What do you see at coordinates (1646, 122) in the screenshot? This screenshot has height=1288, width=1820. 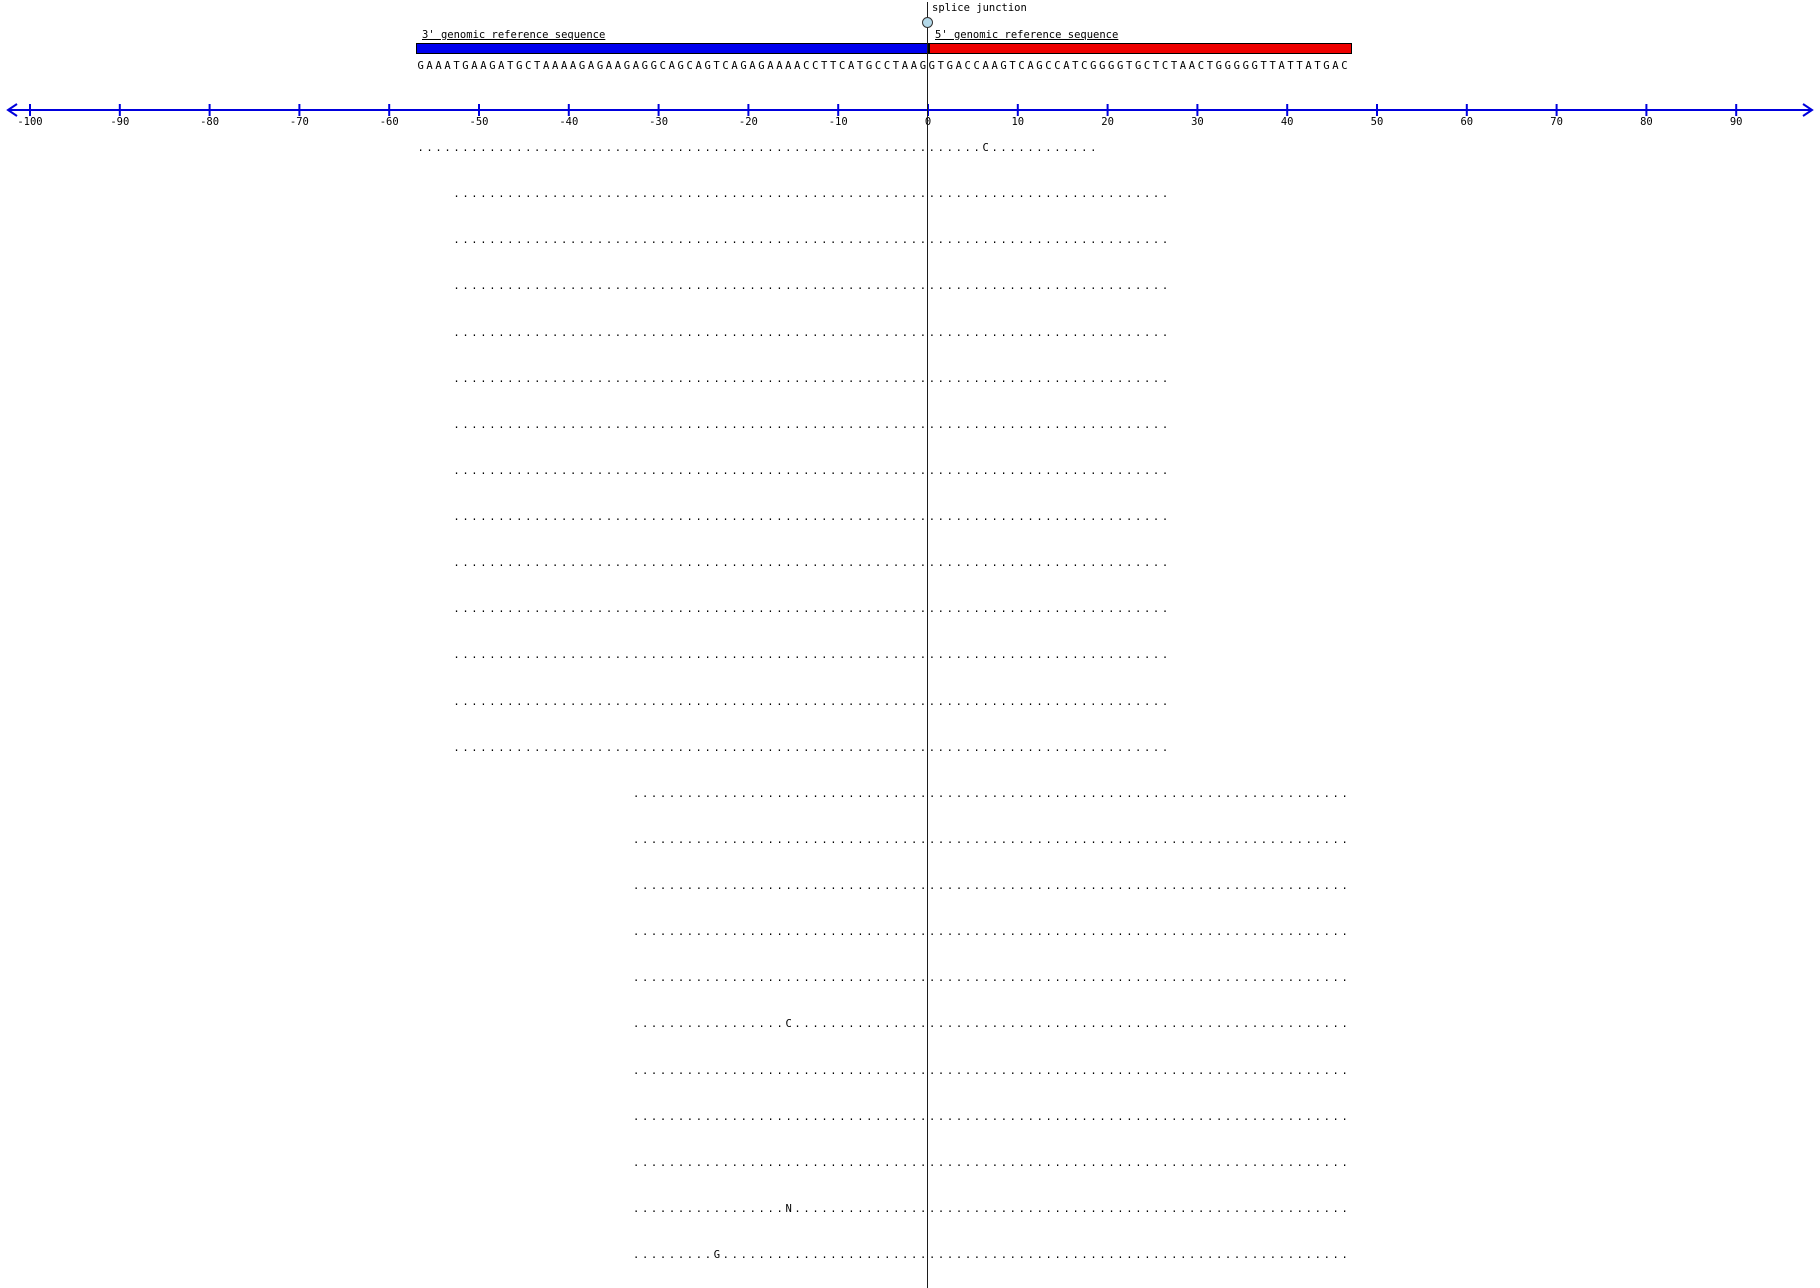 I see `axis-tick-label: 80` at bounding box center [1646, 122].